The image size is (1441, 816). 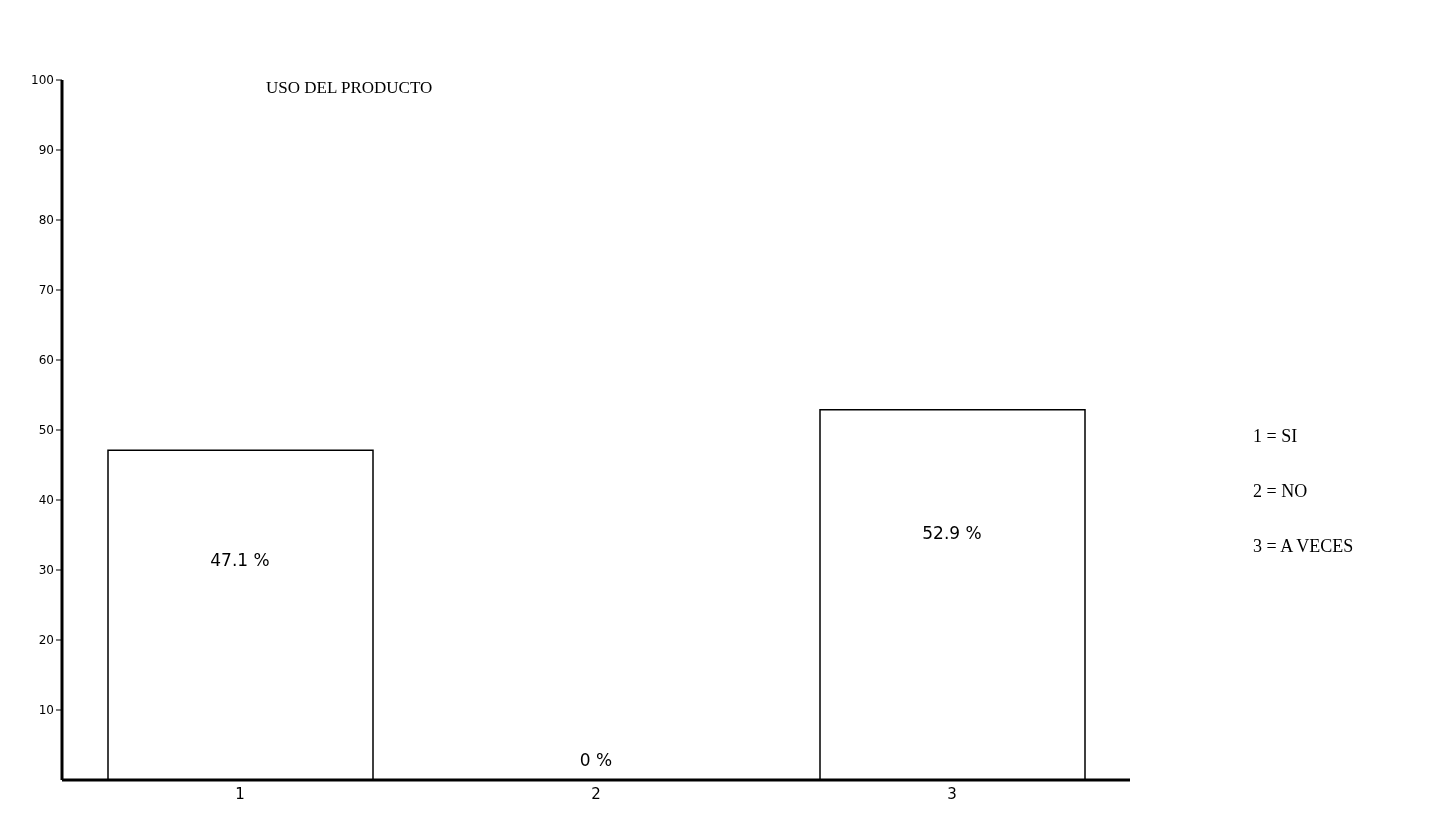 What do you see at coordinates (1303, 546) in the screenshot?
I see `text: 3 = A VECES` at bounding box center [1303, 546].